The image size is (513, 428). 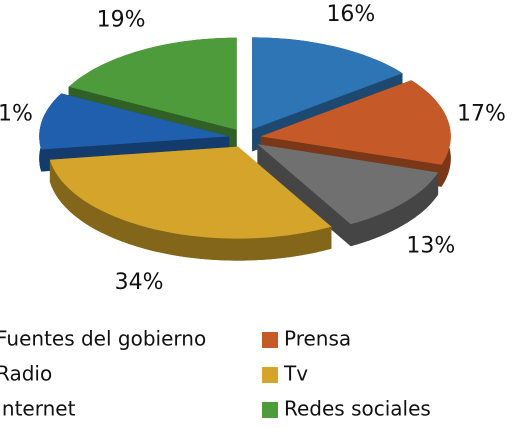 I want to click on data-label: 19%, so click(x=121, y=20).